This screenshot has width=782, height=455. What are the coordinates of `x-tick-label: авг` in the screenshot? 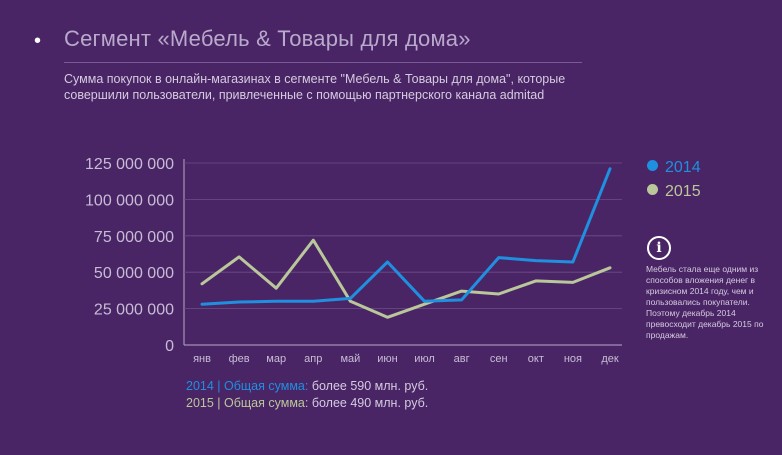 It's located at (462, 359).